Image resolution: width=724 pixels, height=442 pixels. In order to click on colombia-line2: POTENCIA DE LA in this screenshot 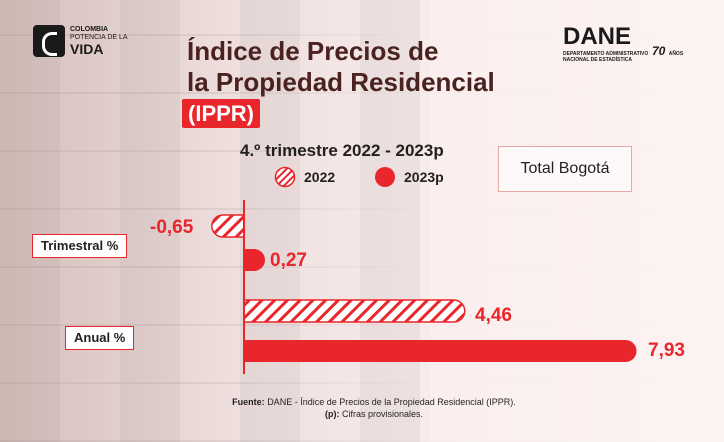, I will do `click(99, 37)`.